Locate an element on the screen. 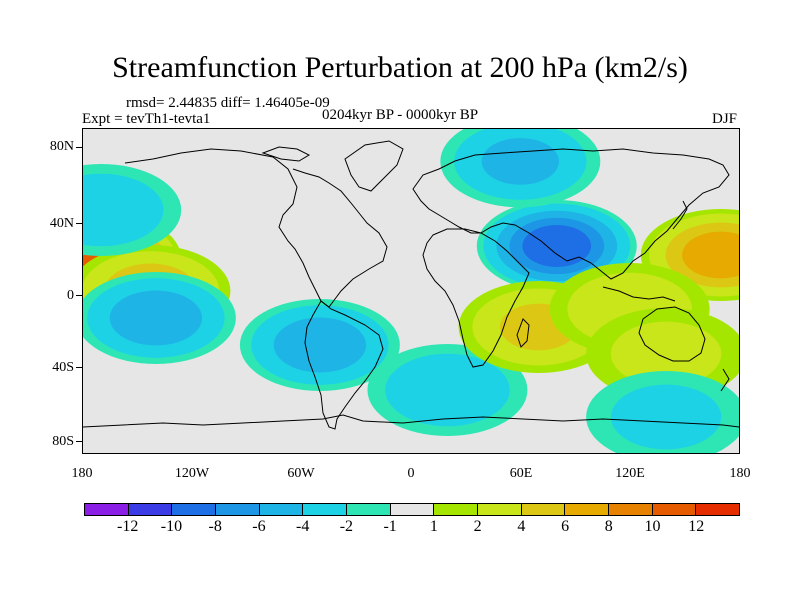  lat-label-40n: 40N is located at coordinates (61, 223).